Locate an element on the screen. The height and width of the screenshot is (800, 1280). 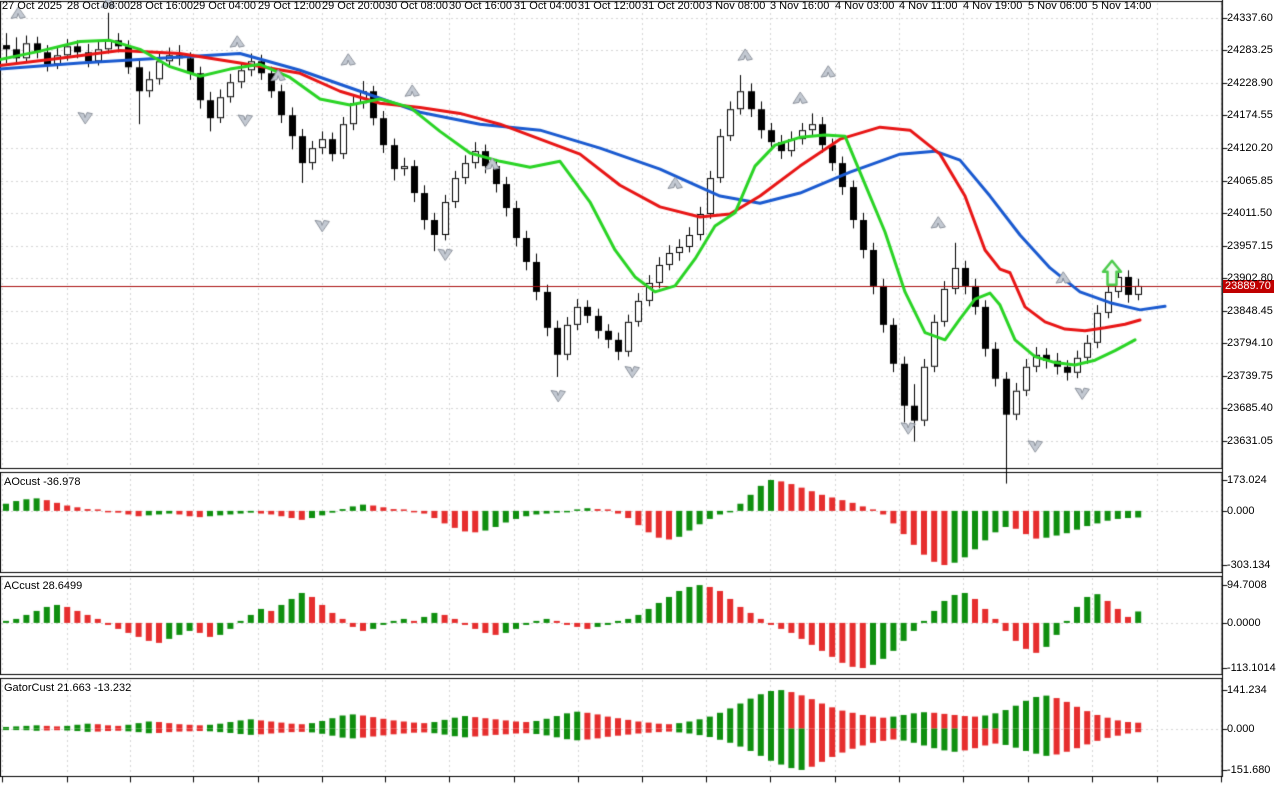
price-axis-label-1: 24283.25 is located at coordinates (1250, 50).